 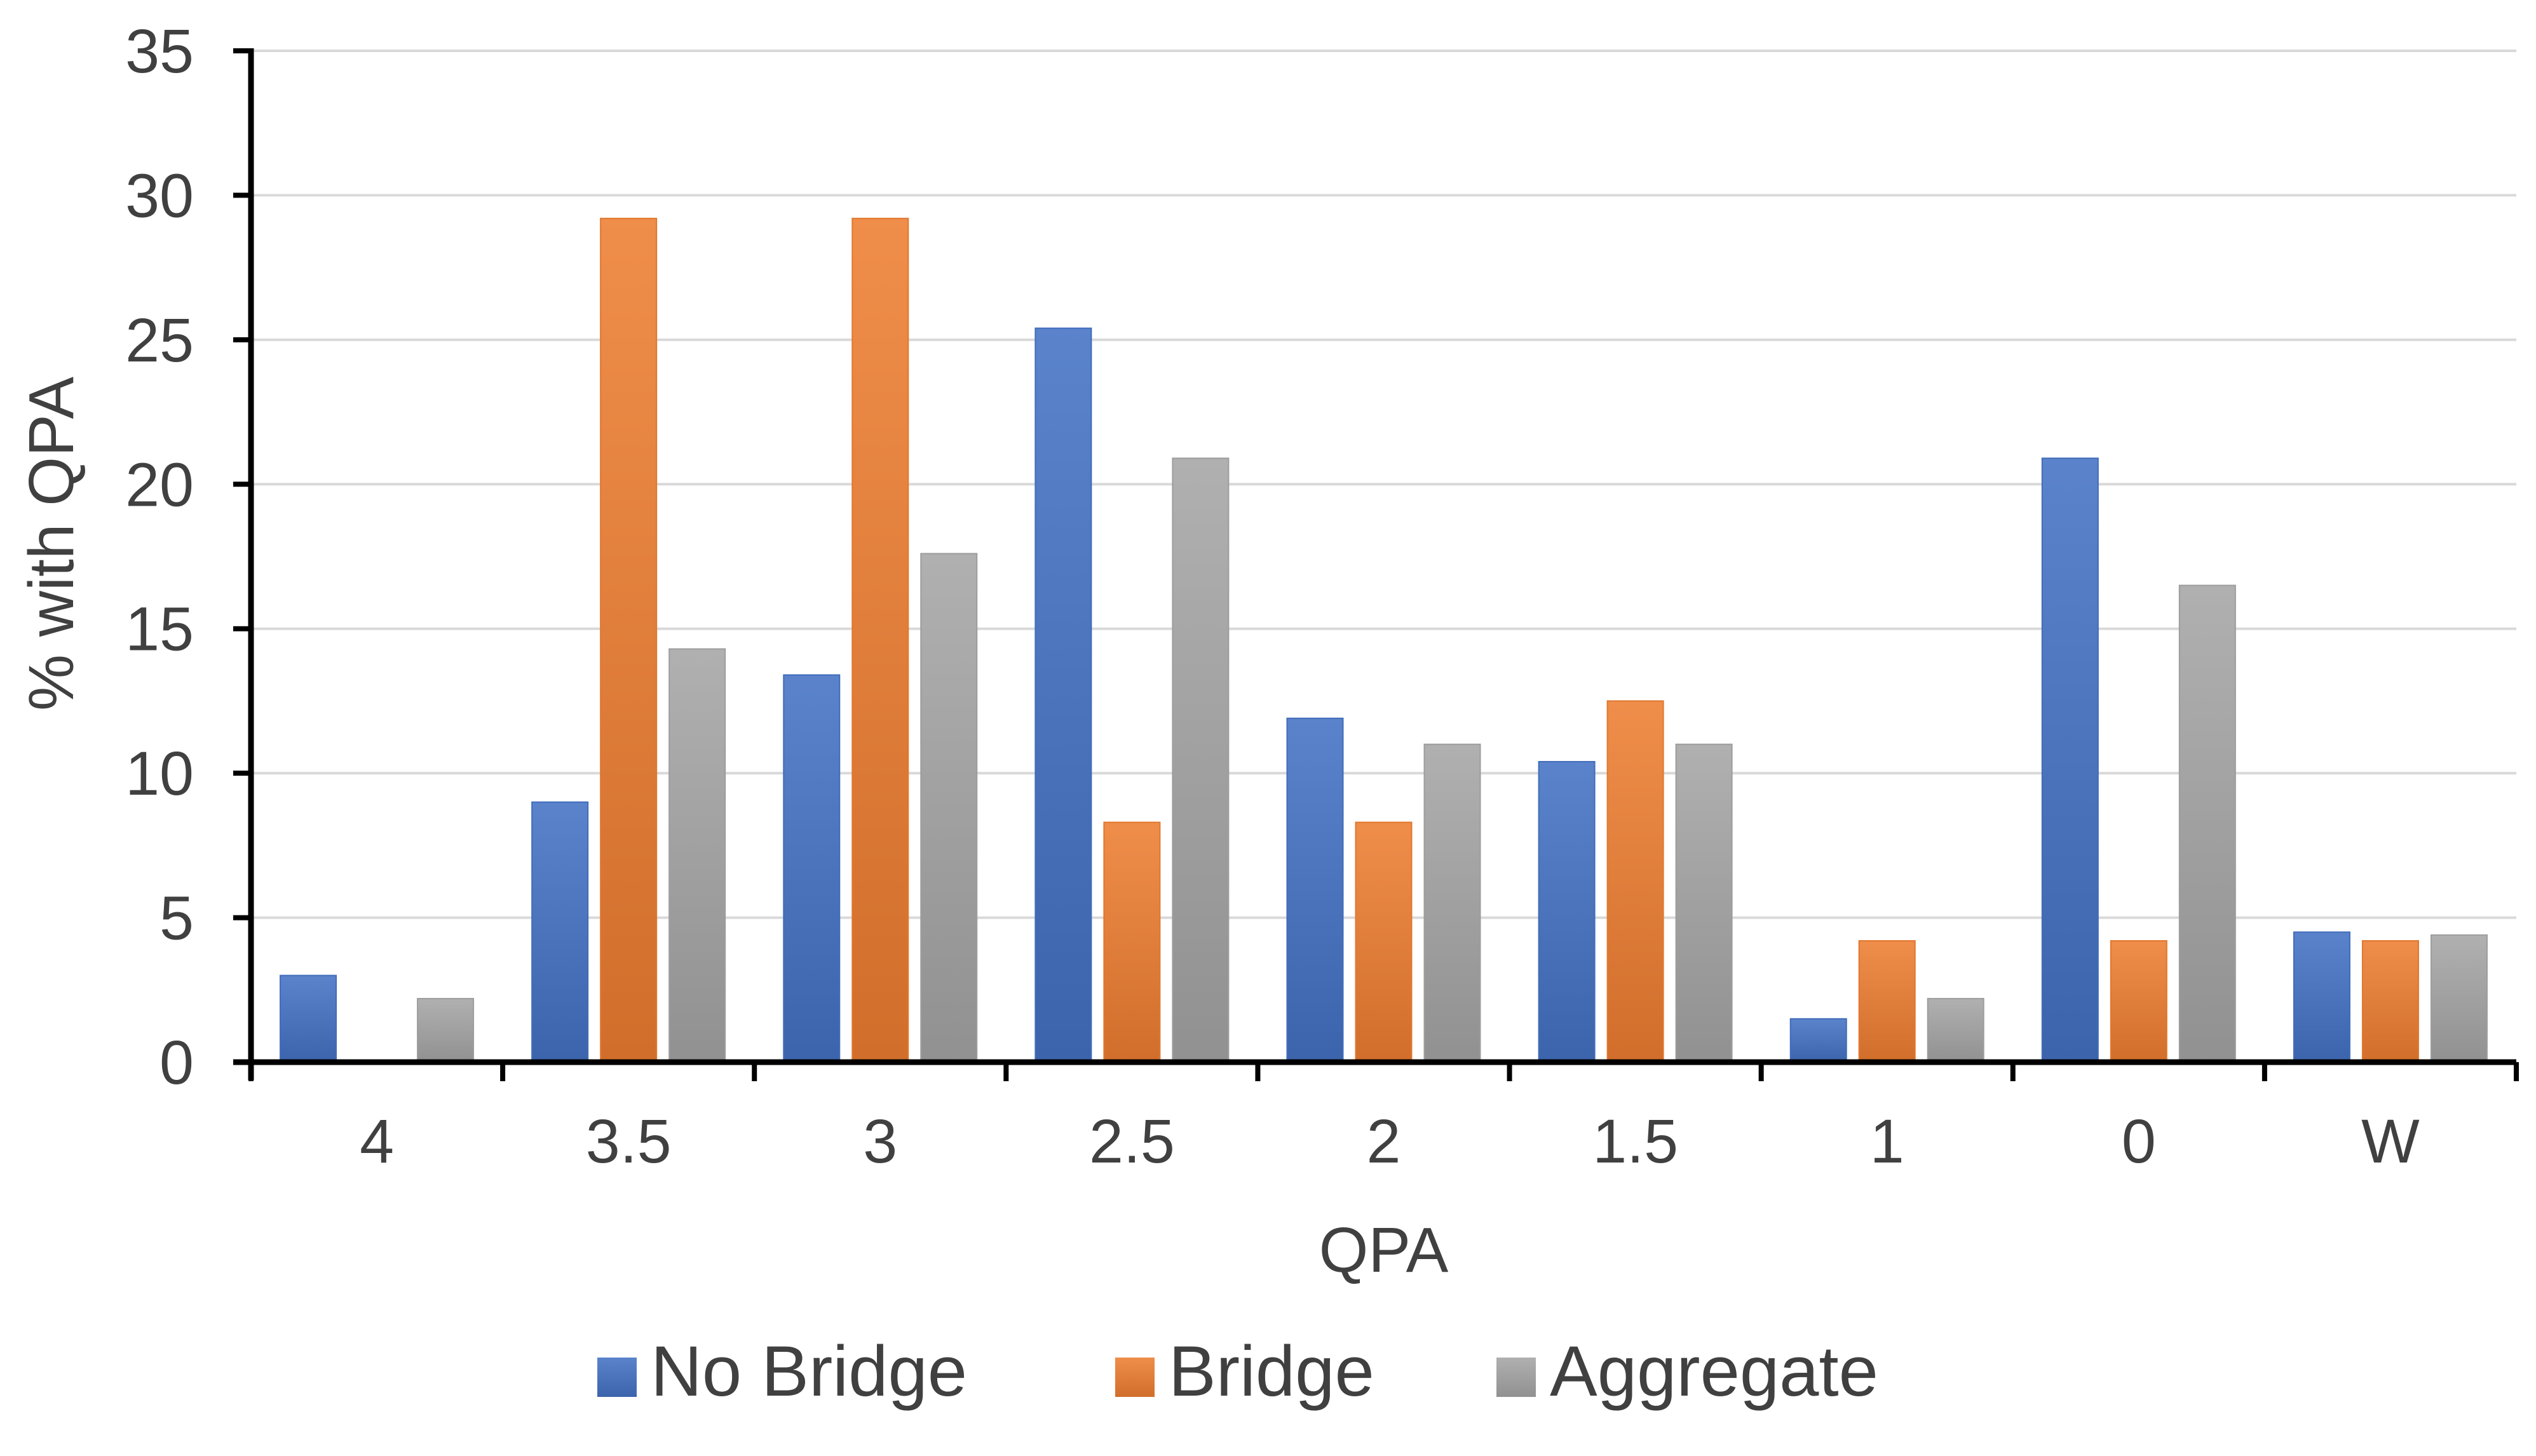 What do you see at coordinates (159, 484) in the screenshot?
I see `y-tick-label: 20` at bounding box center [159, 484].